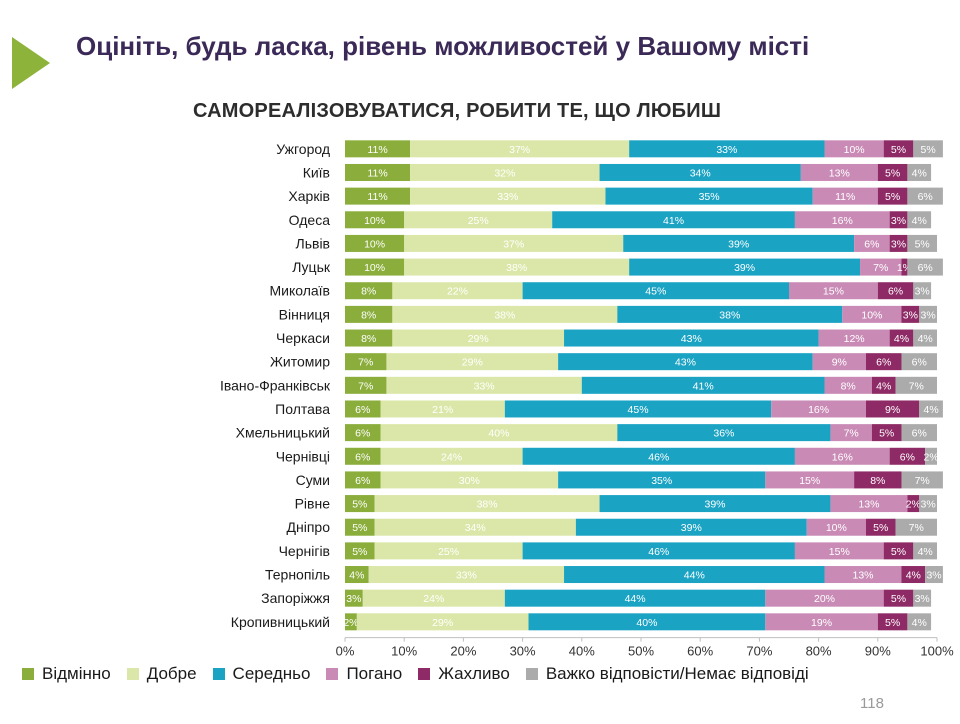  What do you see at coordinates (350, 623) in the screenshot?
I see `data-label: 2%` at bounding box center [350, 623].